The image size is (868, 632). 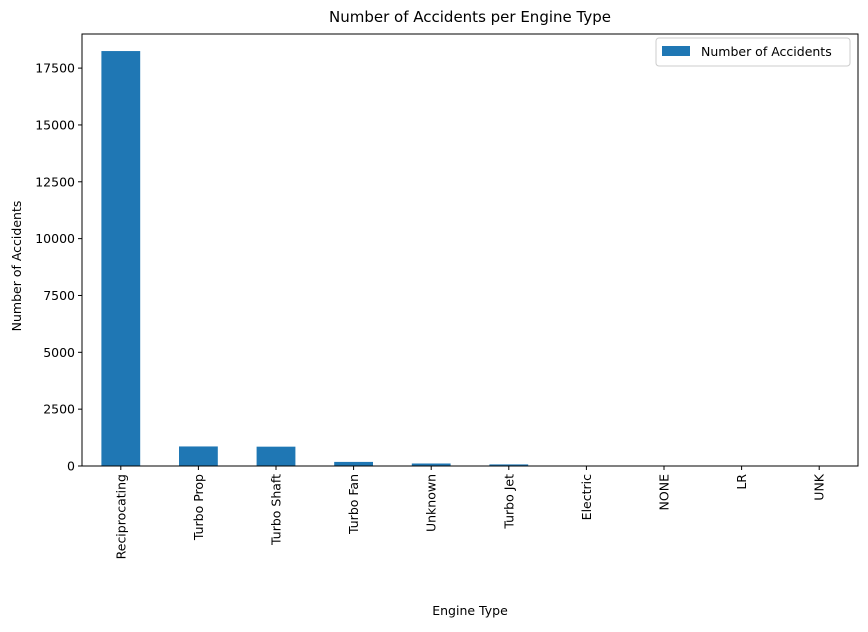 I want to click on y-tick-label: 15000, so click(x=55, y=124).